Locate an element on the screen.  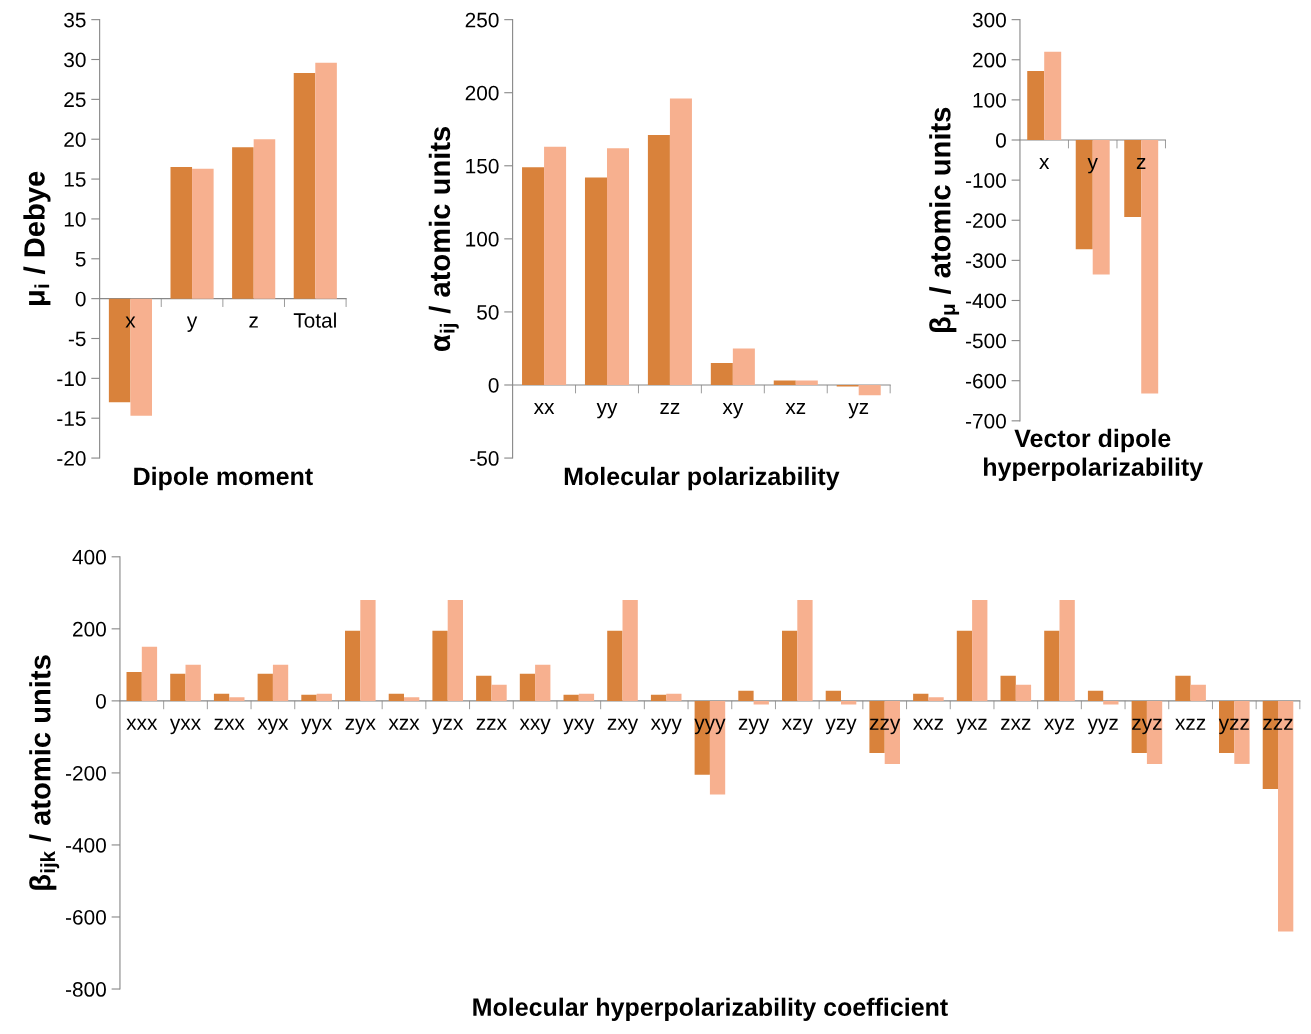
y-tick-label: -15 is located at coordinates (71, 418).